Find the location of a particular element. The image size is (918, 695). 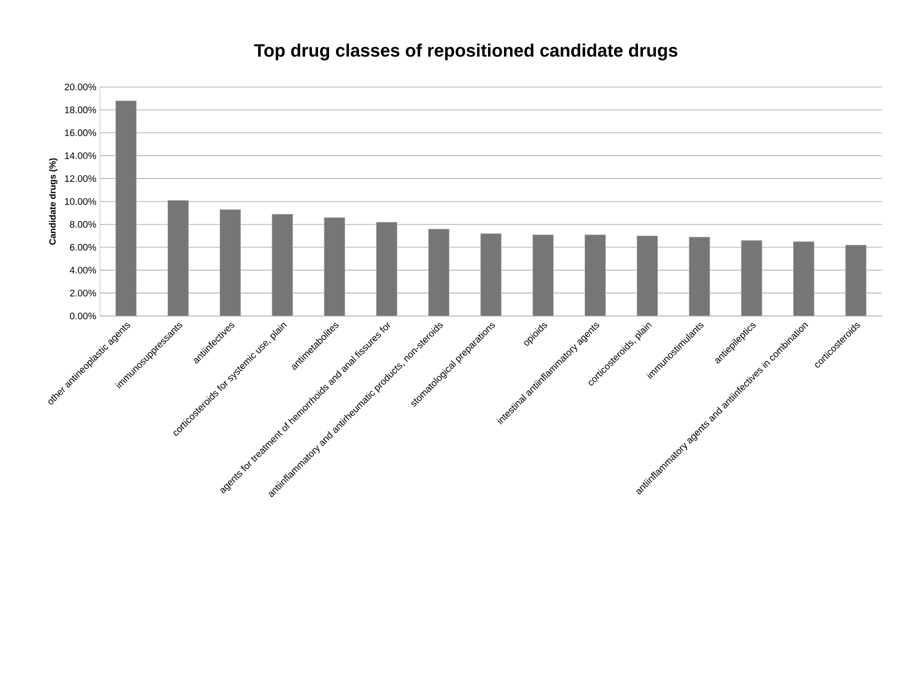

y-tick-label: 8.00% is located at coordinates (83, 224).